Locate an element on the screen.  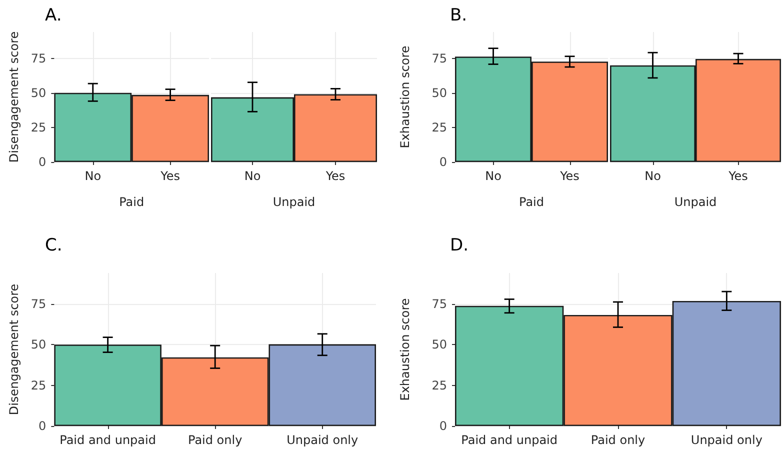
chart-title: A. is located at coordinates (53, 16).